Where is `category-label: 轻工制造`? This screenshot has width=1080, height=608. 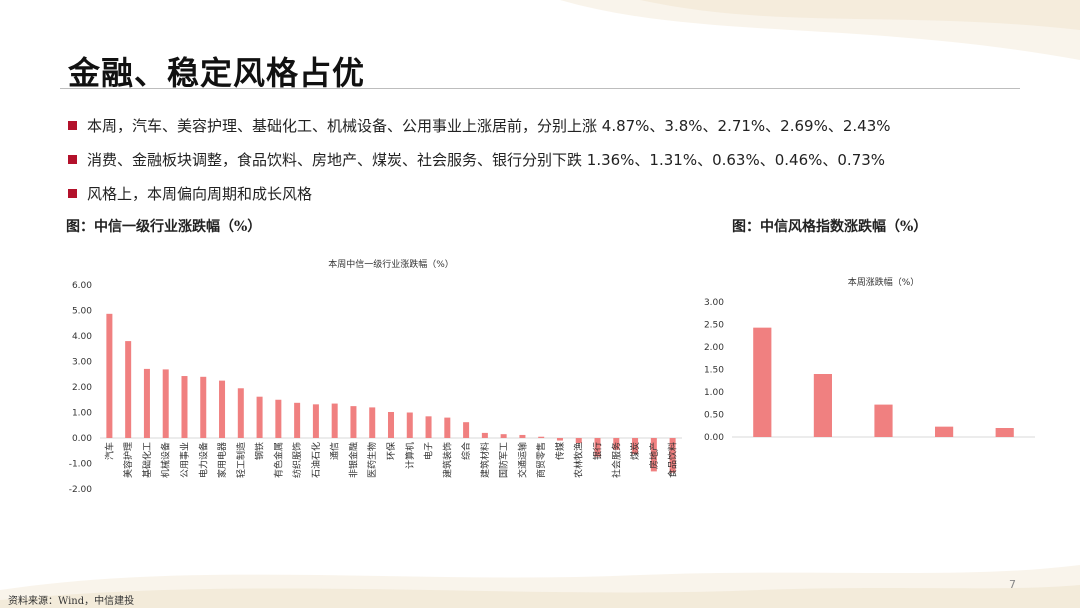
category-label: 轻工制造 is located at coordinates (241, 460).